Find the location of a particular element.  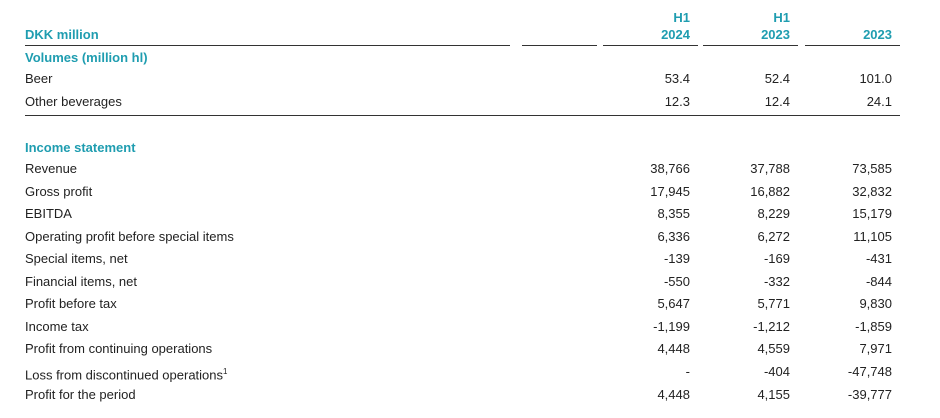

row-label: Profit before tax is located at coordinates (71, 303).